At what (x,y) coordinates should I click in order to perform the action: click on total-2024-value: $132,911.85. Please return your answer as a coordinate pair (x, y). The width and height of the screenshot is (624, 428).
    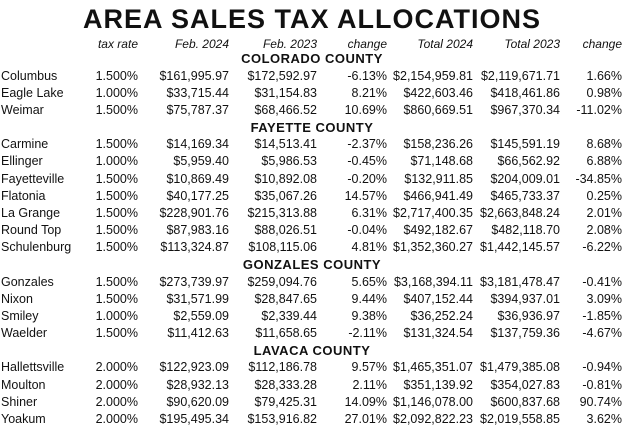
    Looking at the image, I should click on (438, 178).